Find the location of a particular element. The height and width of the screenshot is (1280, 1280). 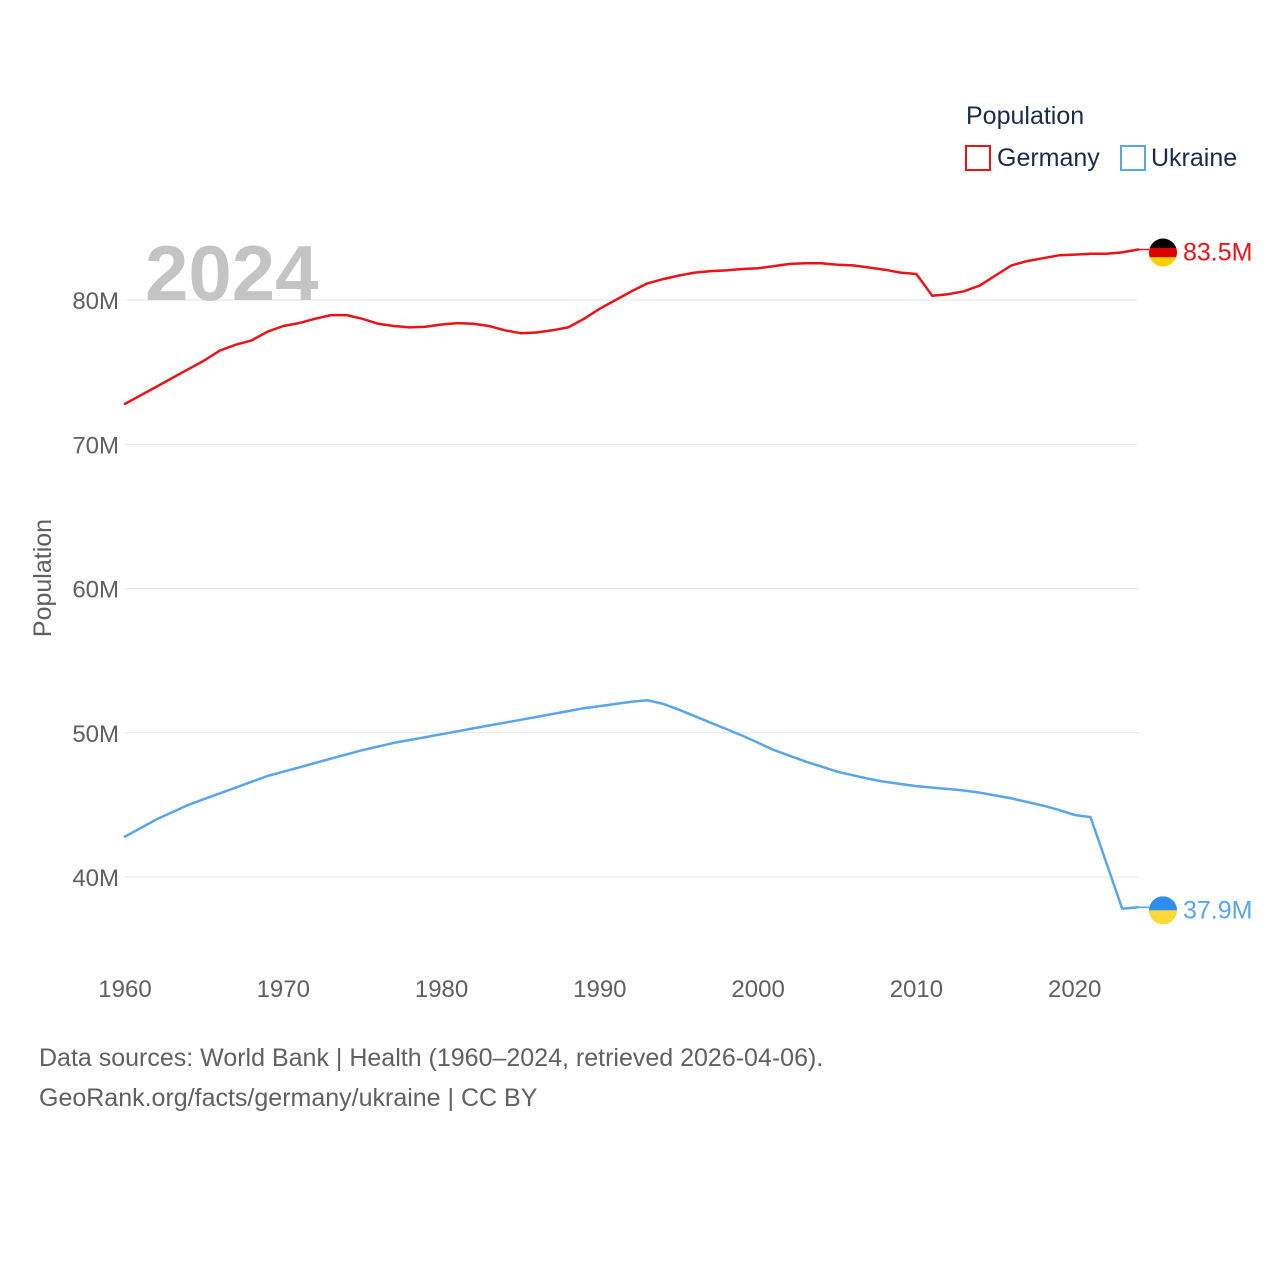

series-line-germany is located at coordinates (631, 327).